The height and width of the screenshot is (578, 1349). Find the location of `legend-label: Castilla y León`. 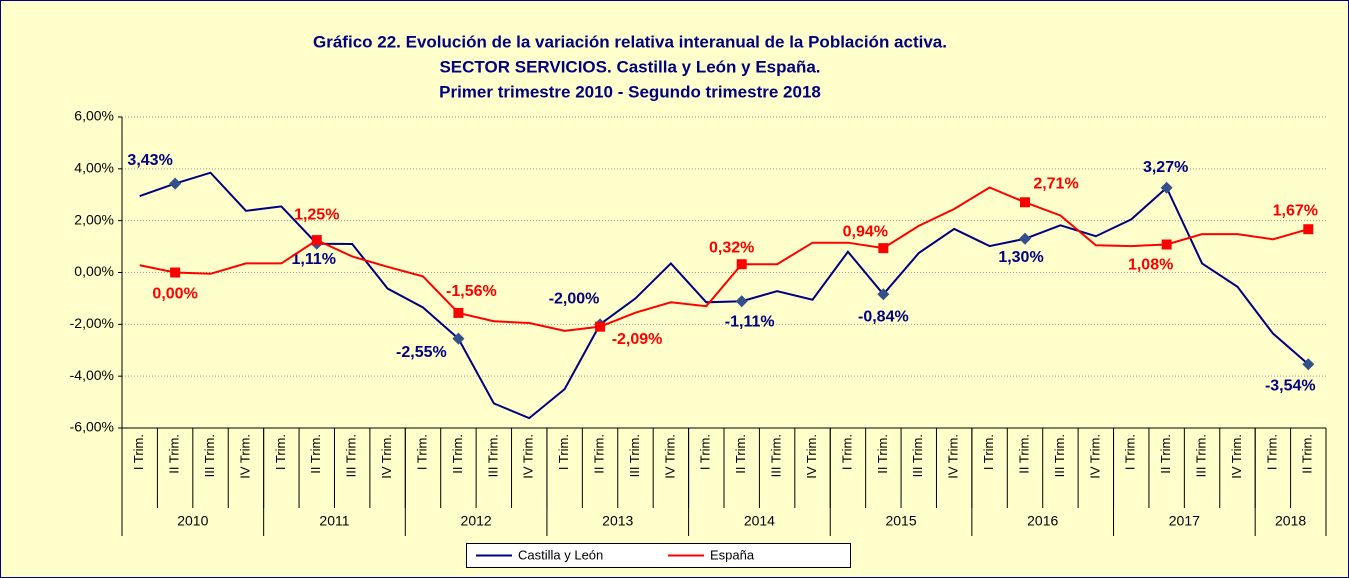

legend-label: Castilla y León is located at coordinates (560, 554).